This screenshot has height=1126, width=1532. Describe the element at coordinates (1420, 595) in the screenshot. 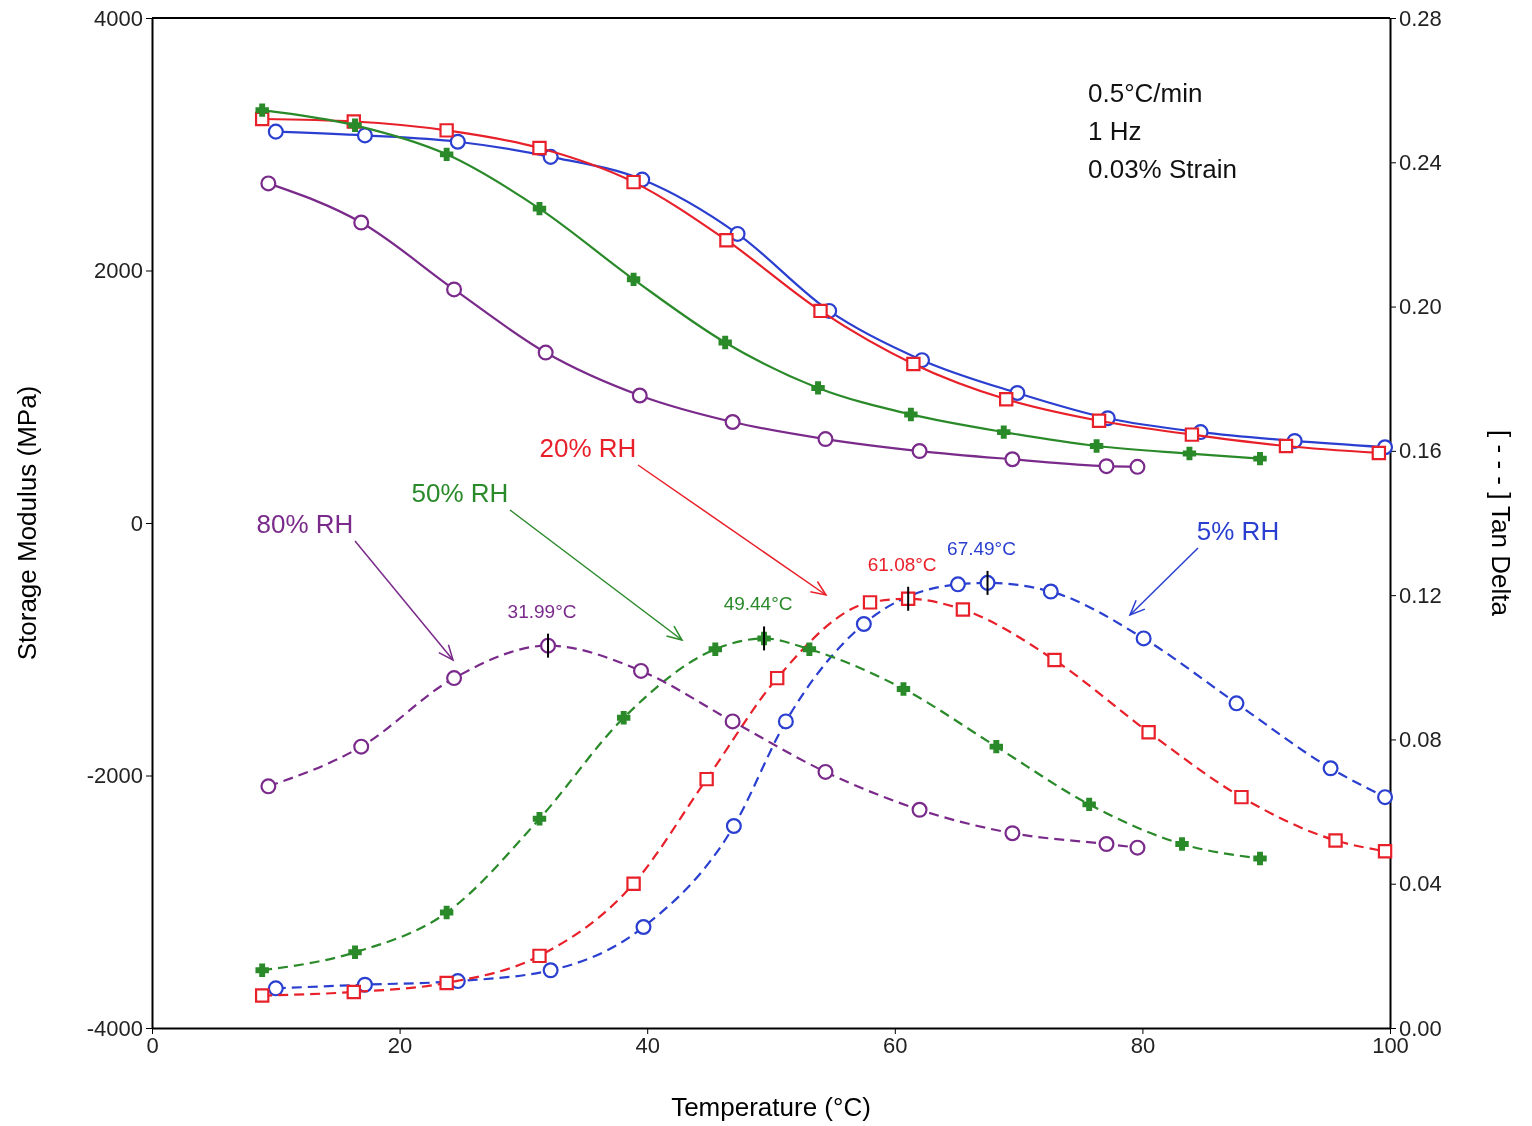

I see `y2-tick-label: 0.12` at that location.